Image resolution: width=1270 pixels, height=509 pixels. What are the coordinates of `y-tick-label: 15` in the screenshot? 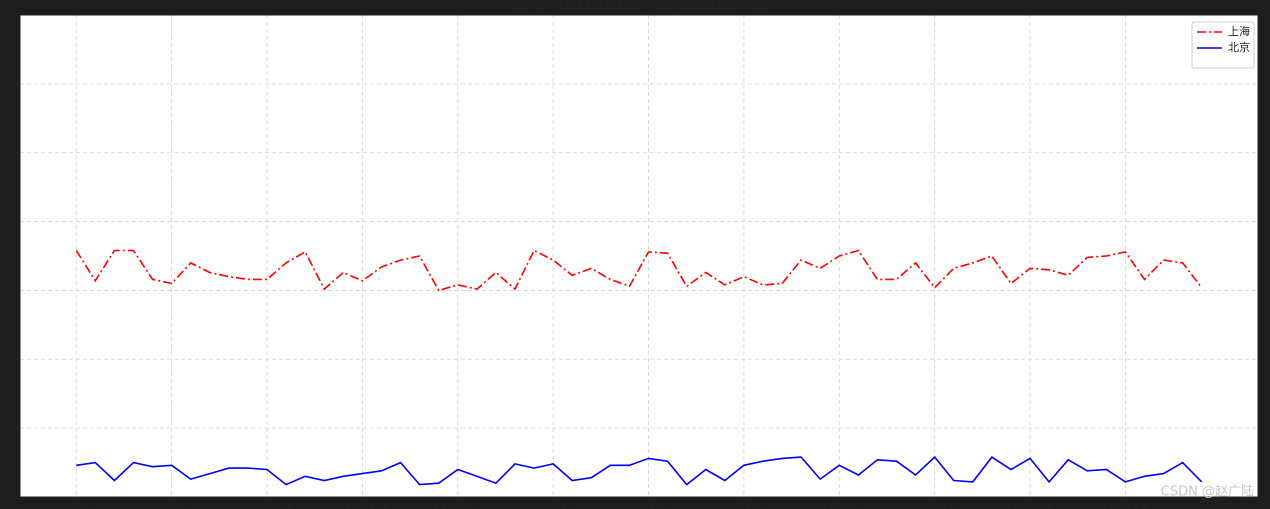 It's located at (7, 290).